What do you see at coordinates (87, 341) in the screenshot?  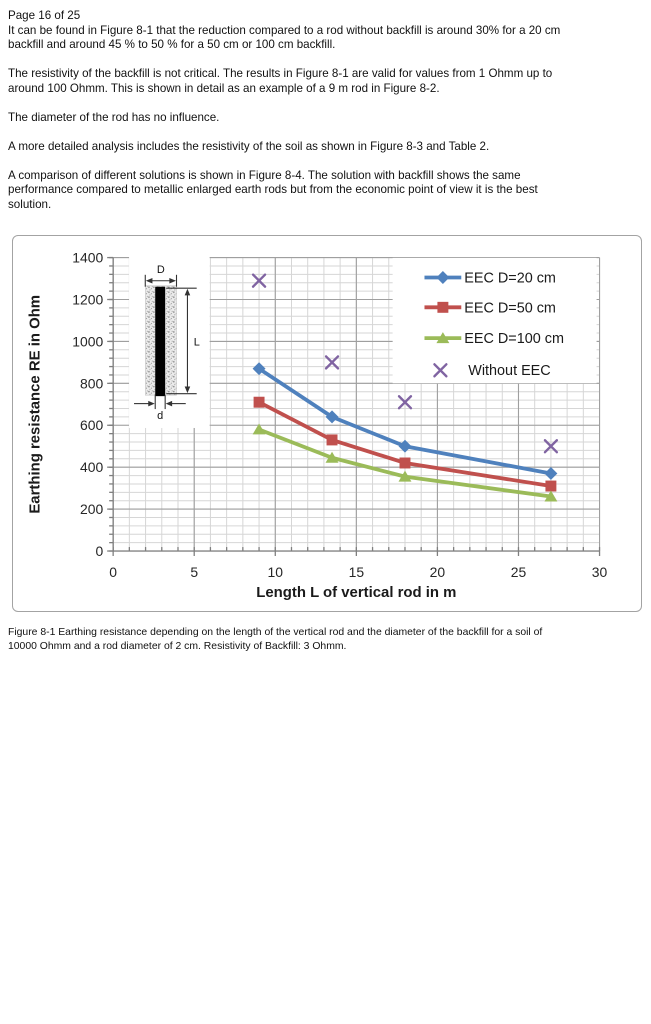 I see `y-tick-label: 1000` at bounding box center [87, 341].